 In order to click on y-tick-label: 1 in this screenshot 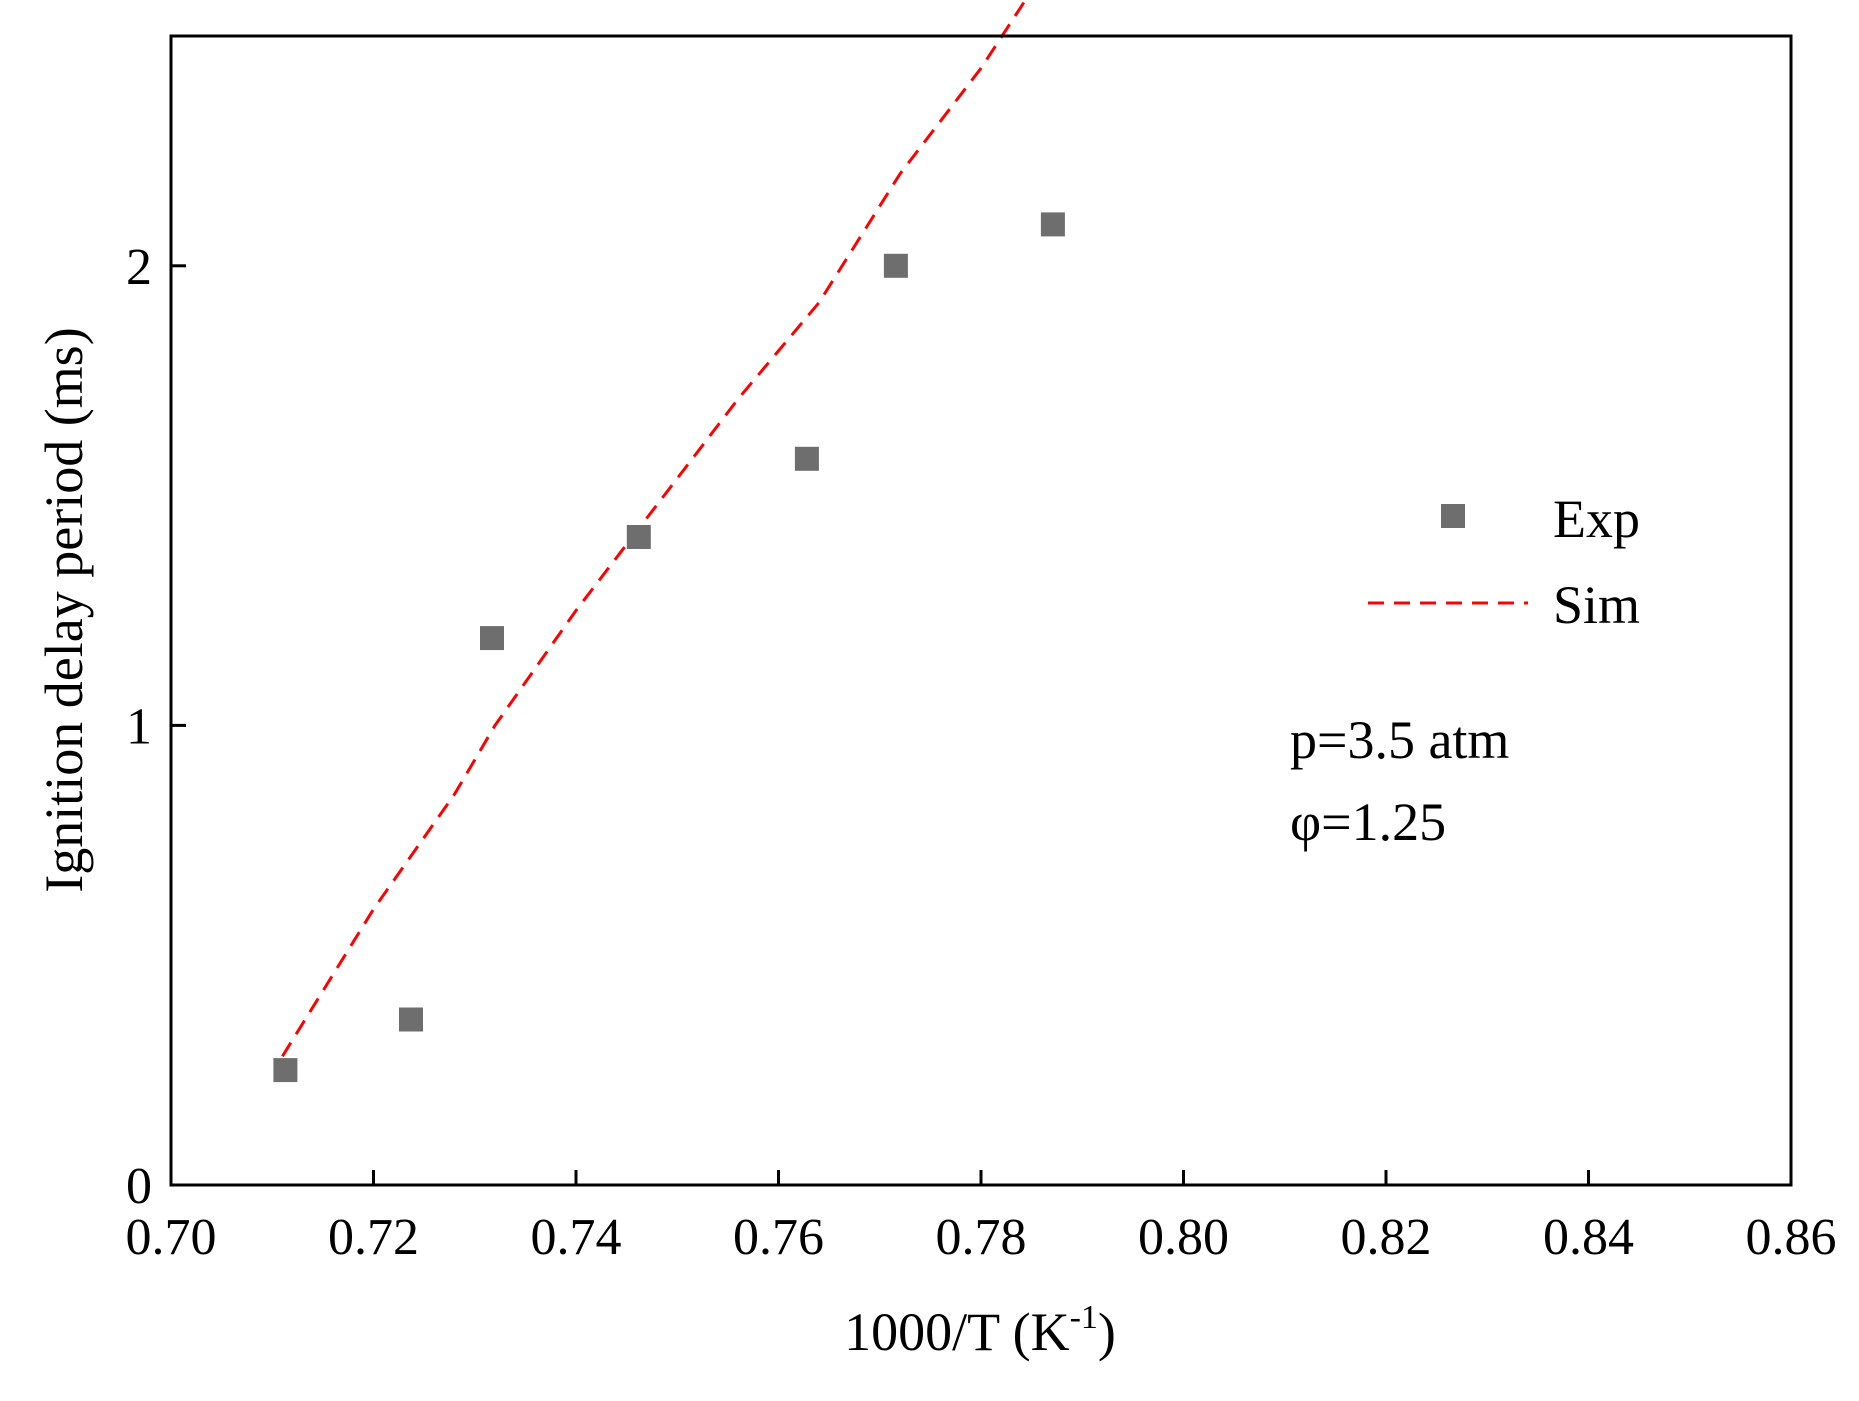, I will do `click(139, 726)`.